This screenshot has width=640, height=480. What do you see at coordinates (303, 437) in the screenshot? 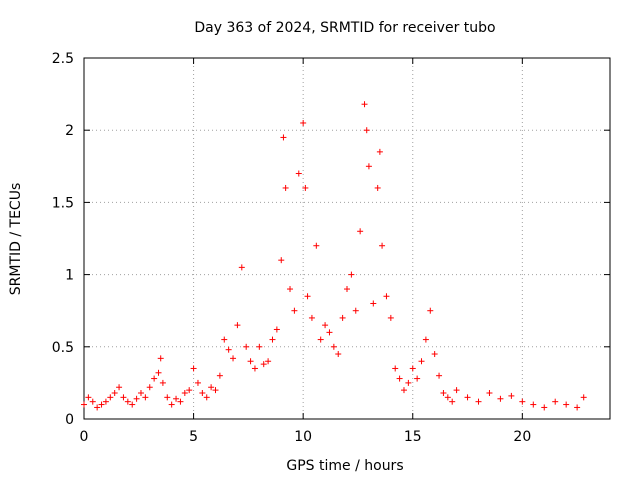
I see `x-tick-label: 10` at bounding box center [303, 437].